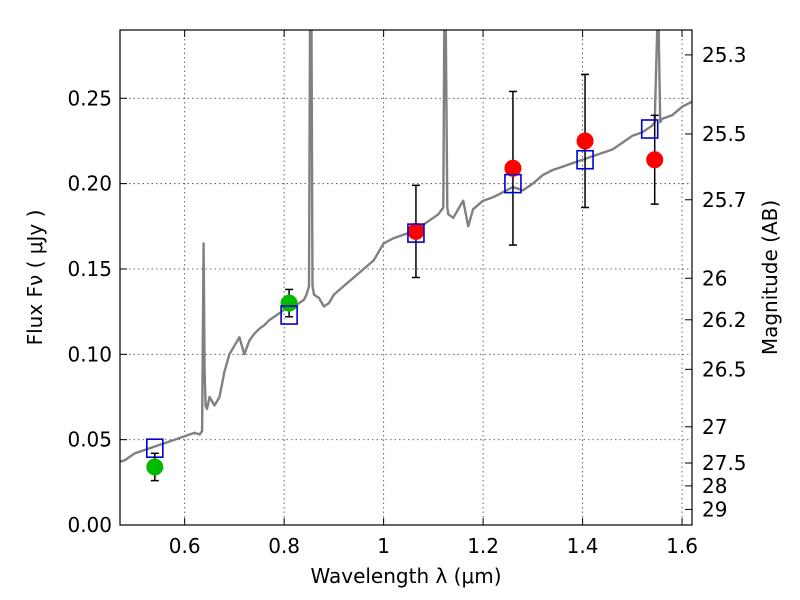 The width and height of the screenshot is (800, 600). Describe the element at coordinates (284, 546) in the screenshot. I see `x-tick-label: 0.8` at that location.